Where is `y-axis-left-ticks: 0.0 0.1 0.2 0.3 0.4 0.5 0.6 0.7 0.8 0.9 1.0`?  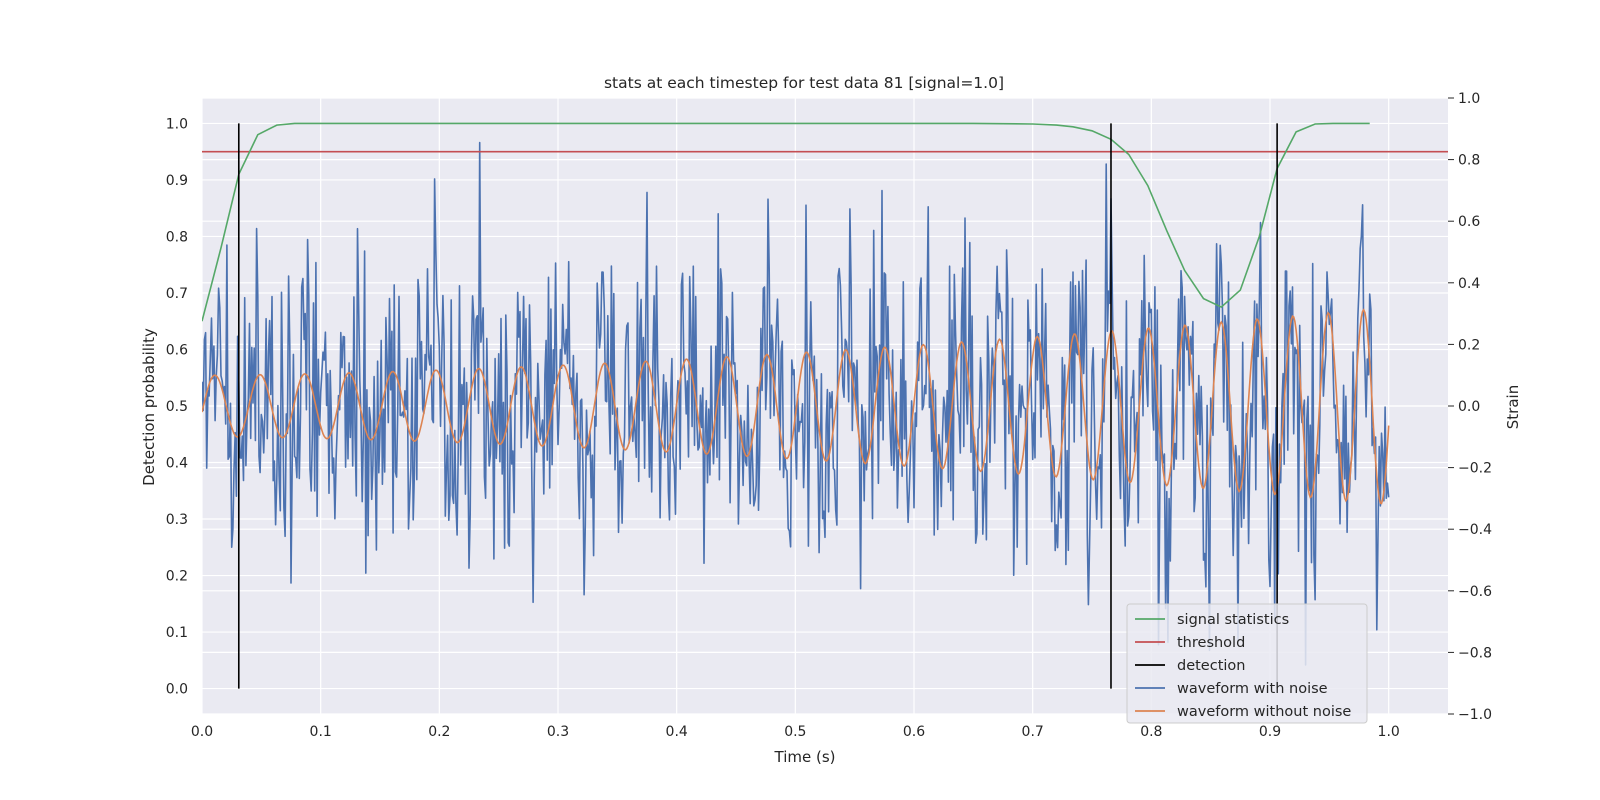 y-axis-left-ticks: 0.0 0.1 0.2 0.3 0.4 0.5 0.6 0.7 0.8 0.9 1.0 is located at coordinates (177, 406).